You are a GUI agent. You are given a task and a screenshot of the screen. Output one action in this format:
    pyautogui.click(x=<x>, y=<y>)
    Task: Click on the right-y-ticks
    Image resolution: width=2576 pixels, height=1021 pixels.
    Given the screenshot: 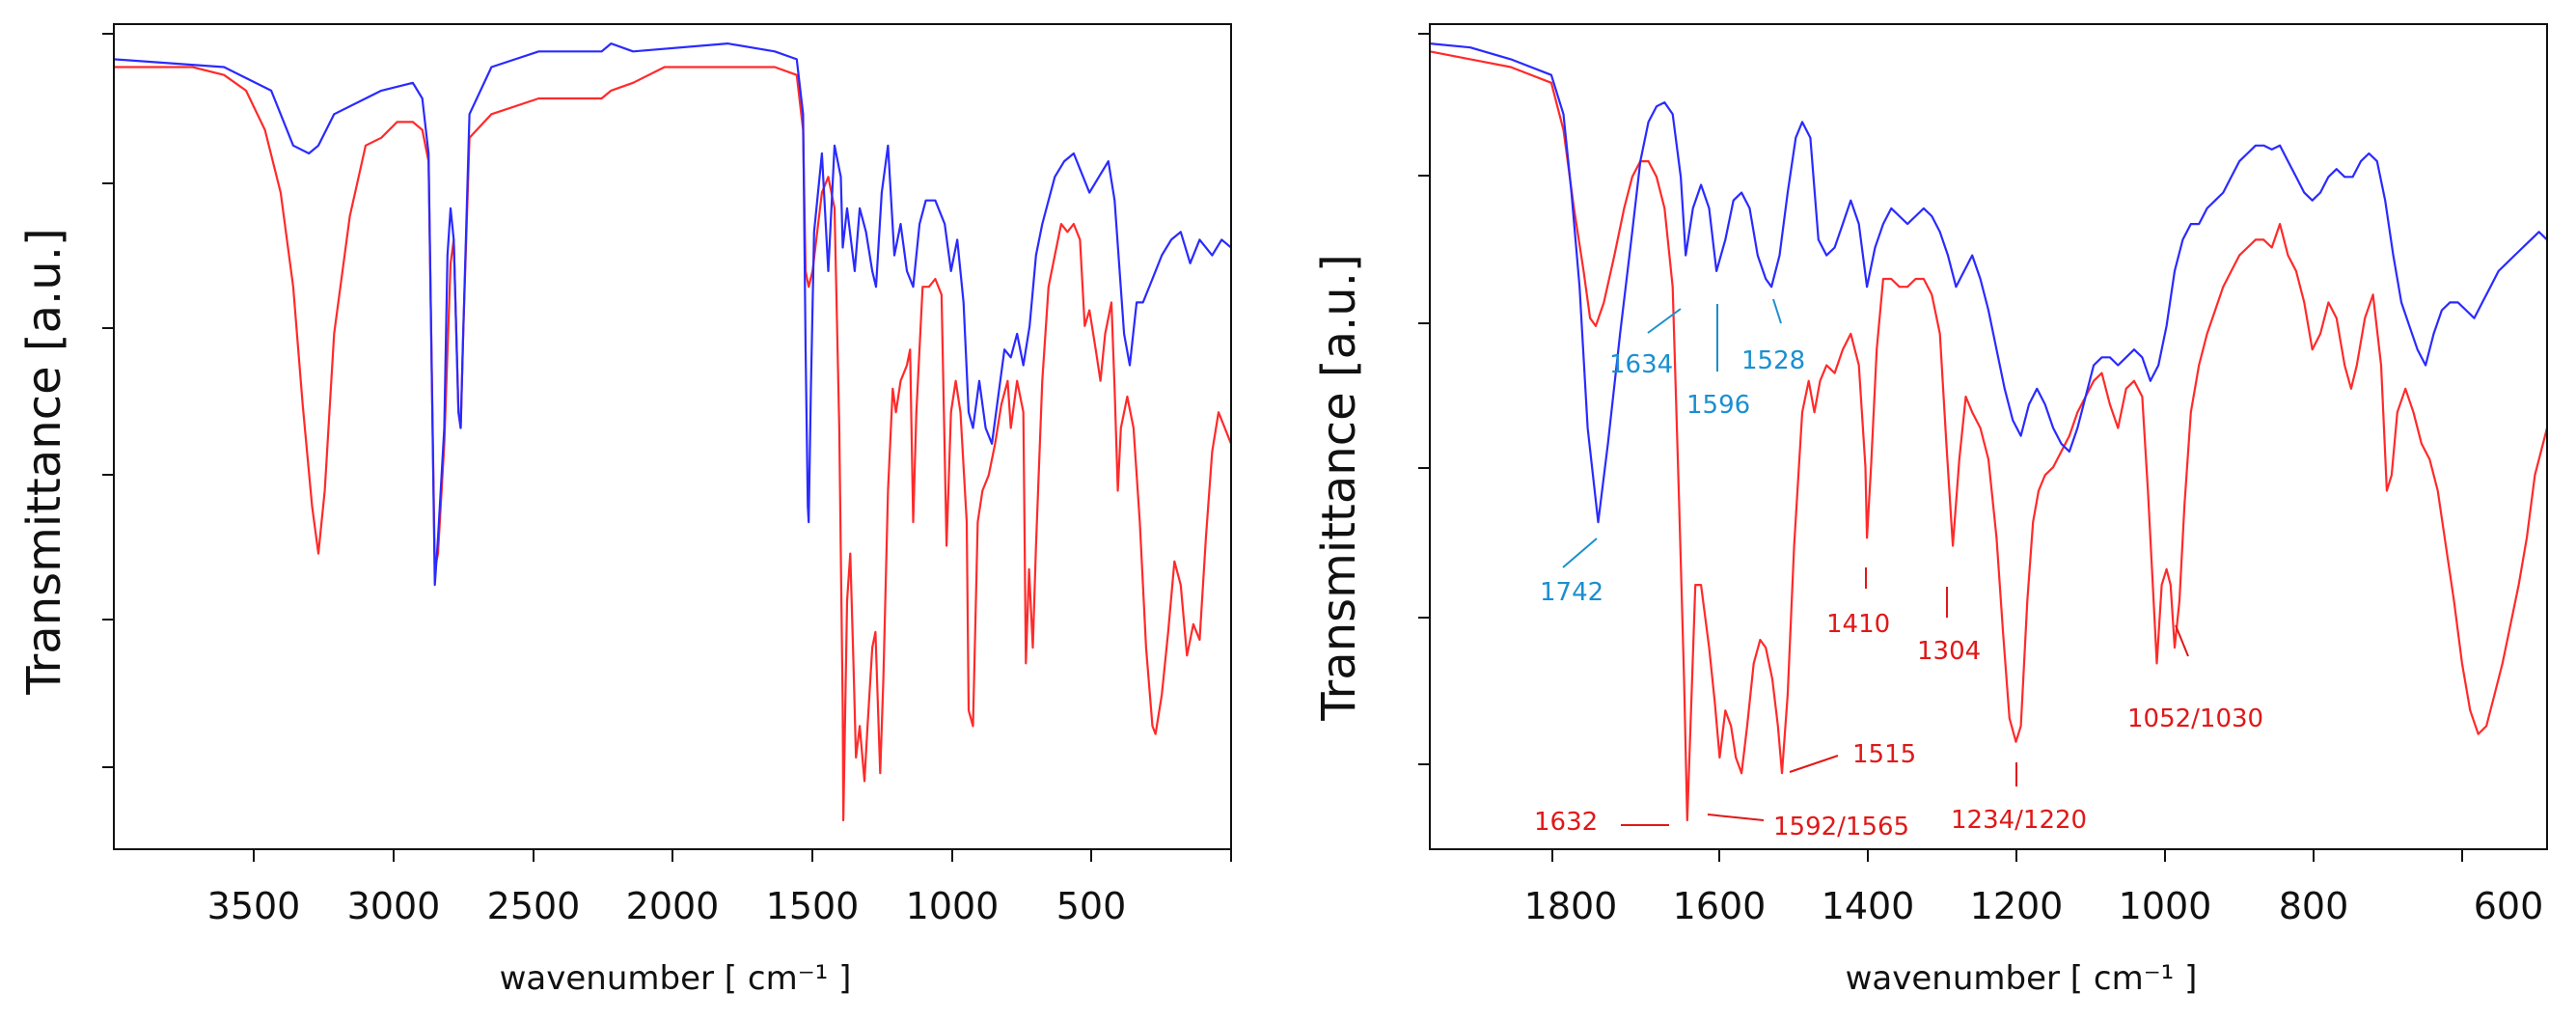 What is the action you would take?
    pyautogui.click(x=1424, y=399)
    